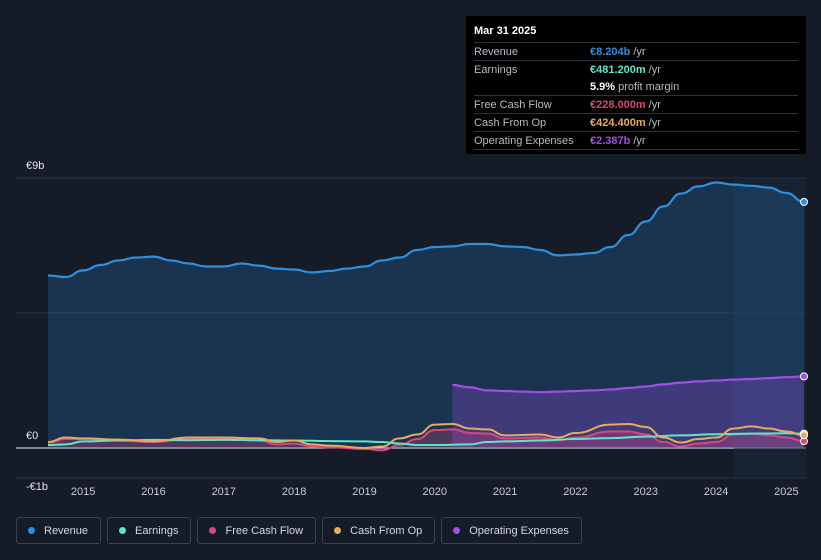 The height and width of the screenshot is (560, 821). I want to click on x-tick-label: 2017, so click(224, 492).